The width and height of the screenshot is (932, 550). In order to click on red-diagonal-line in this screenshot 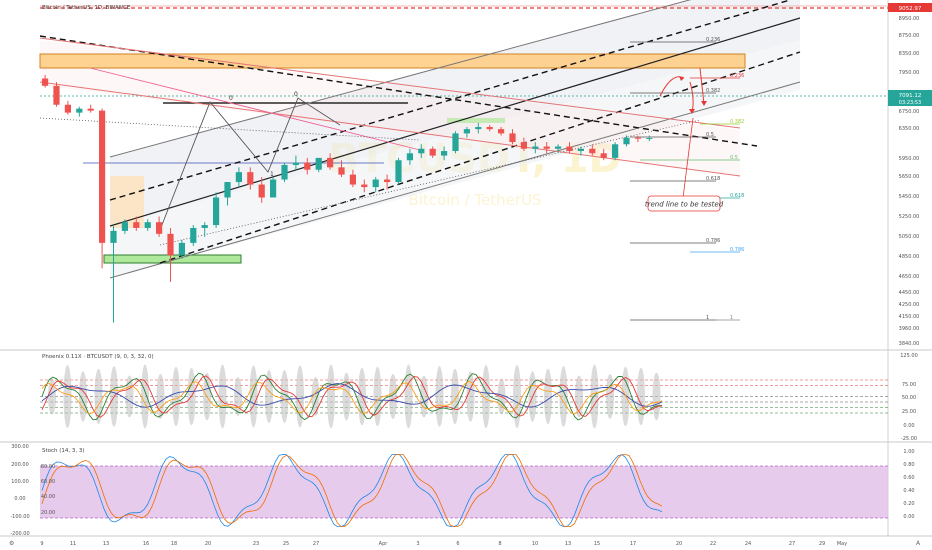, I will do `click(255, 109)`.